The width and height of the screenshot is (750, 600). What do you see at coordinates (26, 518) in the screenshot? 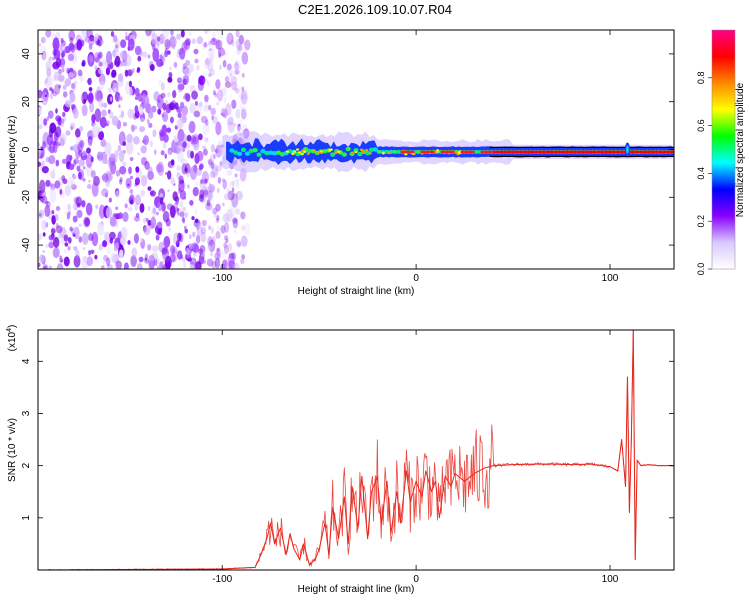
I see `y-tick-label: 1` at bounding box center [26, 518].